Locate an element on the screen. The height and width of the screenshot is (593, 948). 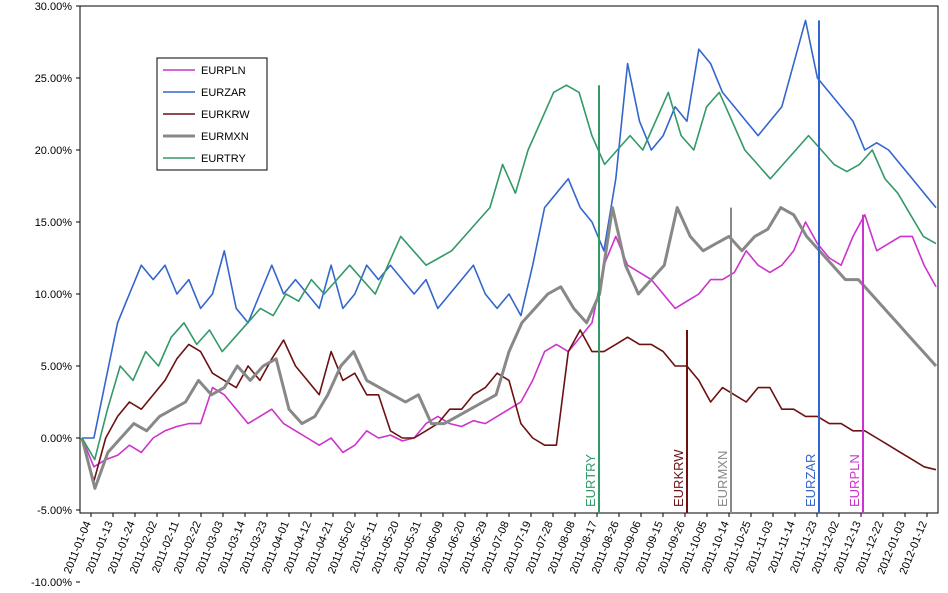
y-tick-label: 5.00% is located at coordinates (56, 367).